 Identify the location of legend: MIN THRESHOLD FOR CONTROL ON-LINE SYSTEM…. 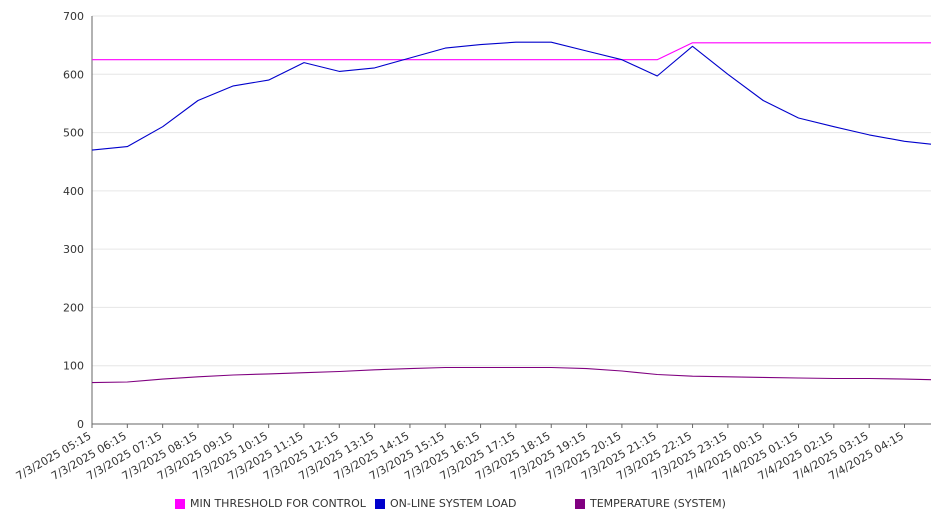
(473, 507).